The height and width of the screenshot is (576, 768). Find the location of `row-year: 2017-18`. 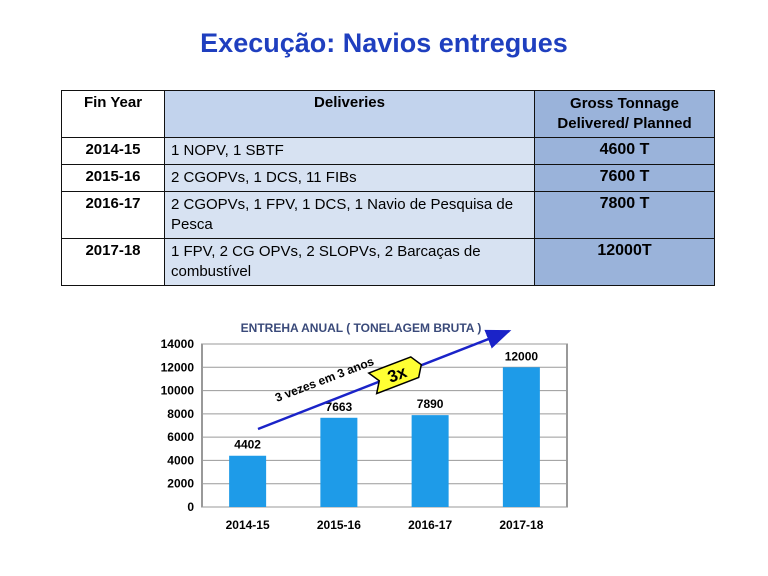

row-year: 2017-18 is located at coordinates (113, 262).